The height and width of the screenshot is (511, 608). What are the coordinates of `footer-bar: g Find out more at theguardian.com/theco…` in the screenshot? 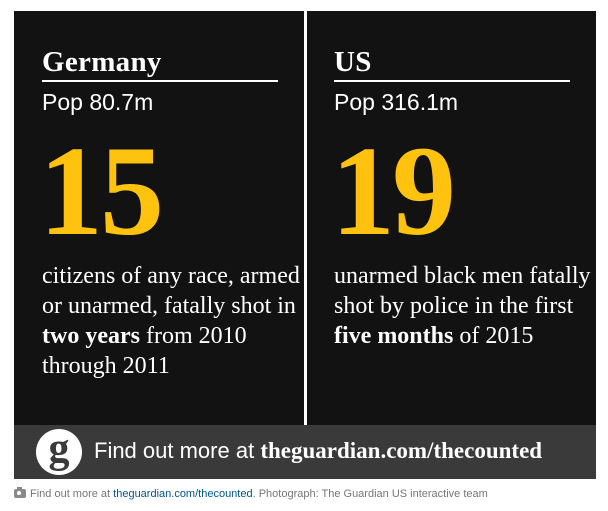 It's located at (305, 452).